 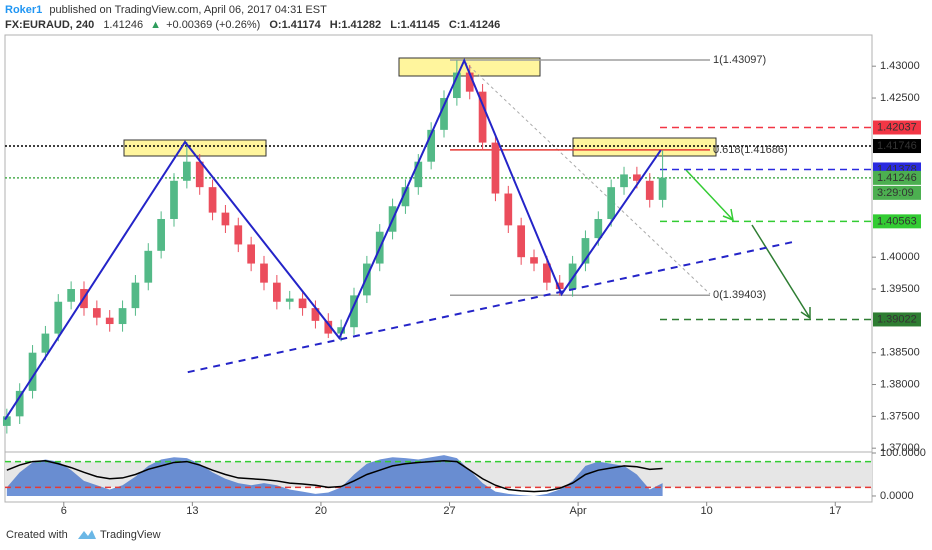 I want to click on level-label: 1.41246, so click(x=897, y=178).